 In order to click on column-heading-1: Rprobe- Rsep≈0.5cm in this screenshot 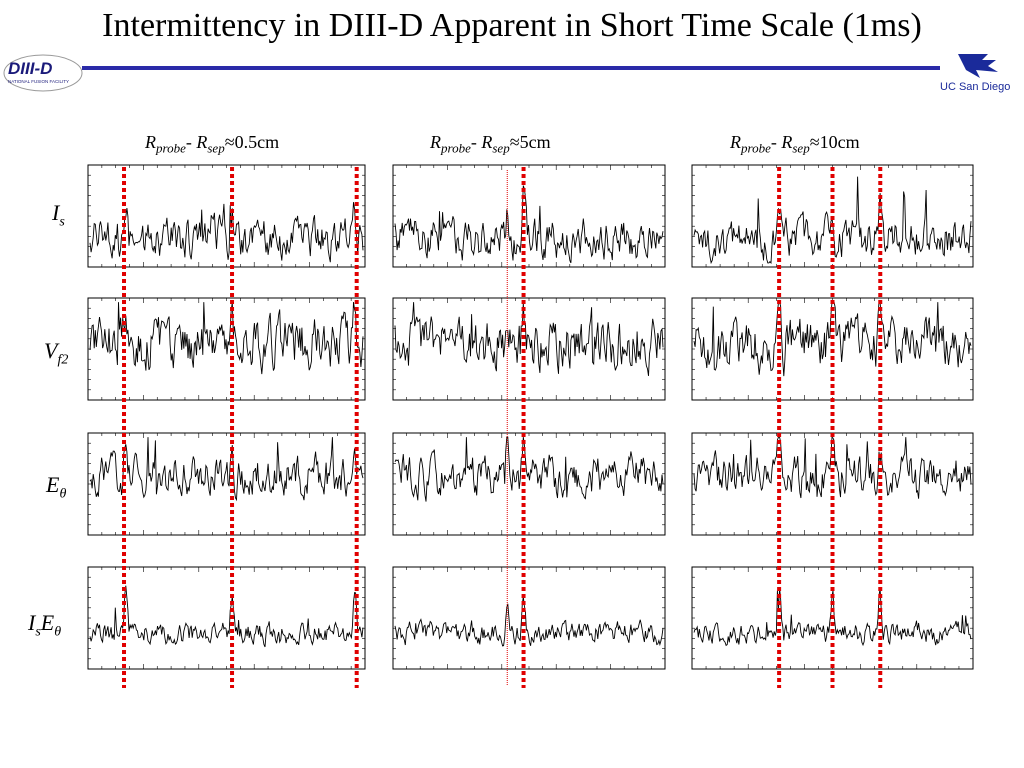, I will do `click(212, 145)`.